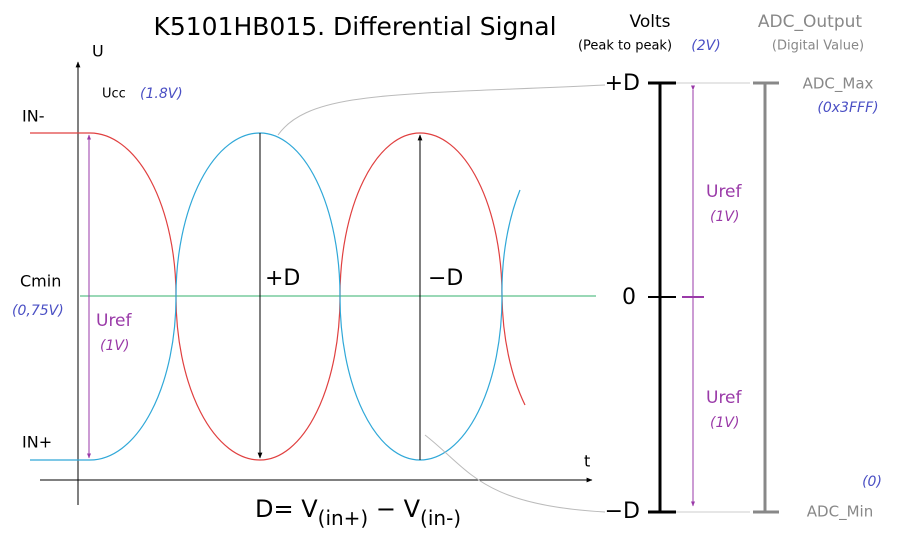 This screenshot has height=545, width=900. Describe the element at coordinates (440, 518) in the screenshot. I see `formula-part: (in-)` at that location.